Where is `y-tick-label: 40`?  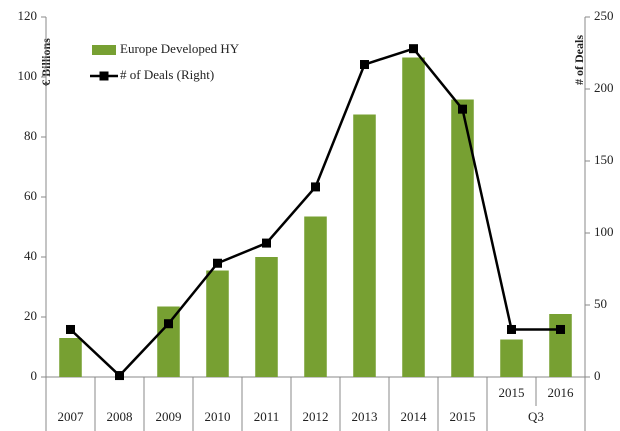
y-tick-label: 40 is located at coordinates (30, 255).